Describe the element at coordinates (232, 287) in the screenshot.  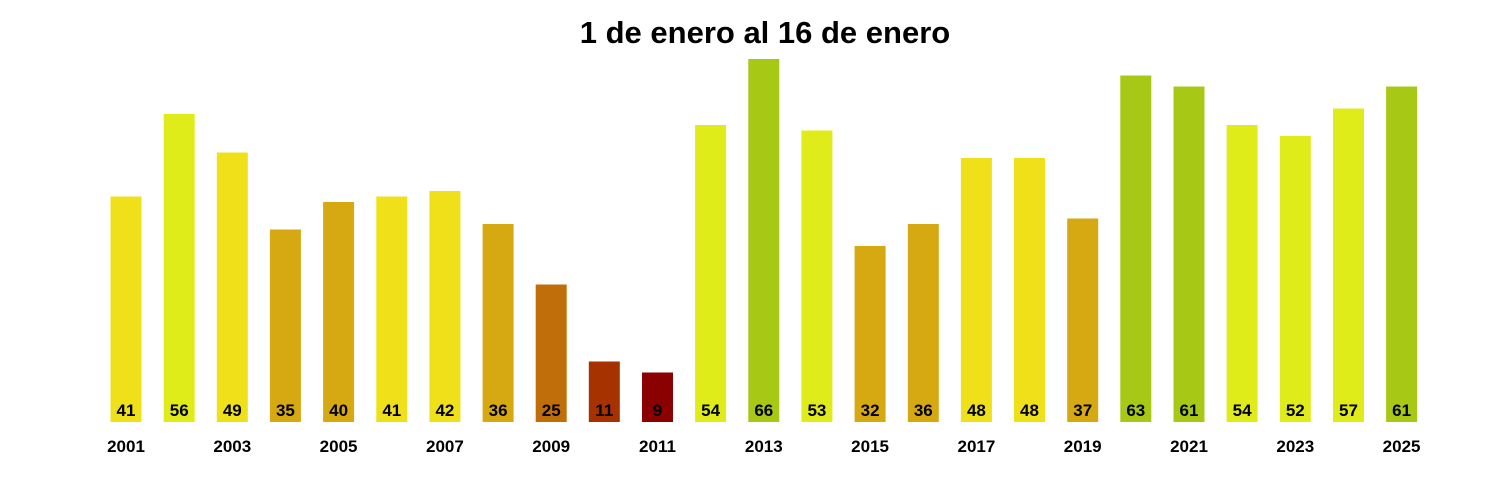
I see `bar-2003` at that location.